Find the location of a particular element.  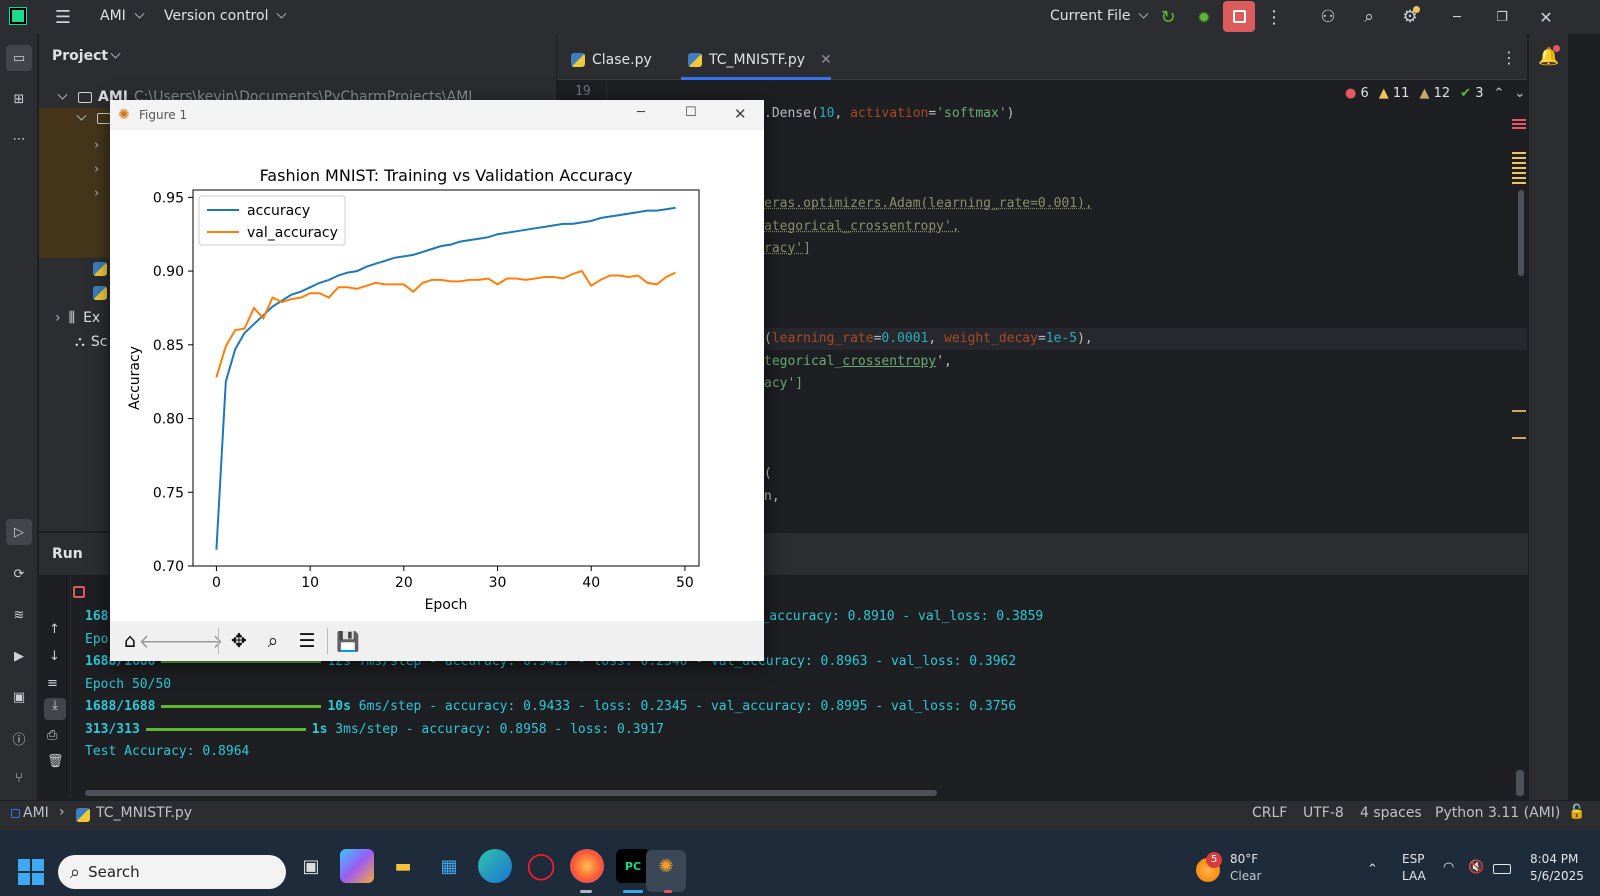

save-figure-icon: 💾 is located at coordinates (348, 641).